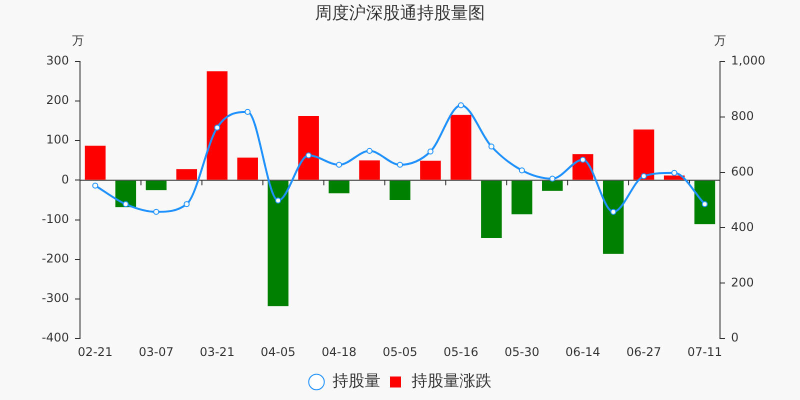 The height and width of the screenshot is (400, 800). Describe the element at coordinates (522, 351) in the screenshot. I see `x-tick-label: 05-30` at that location.